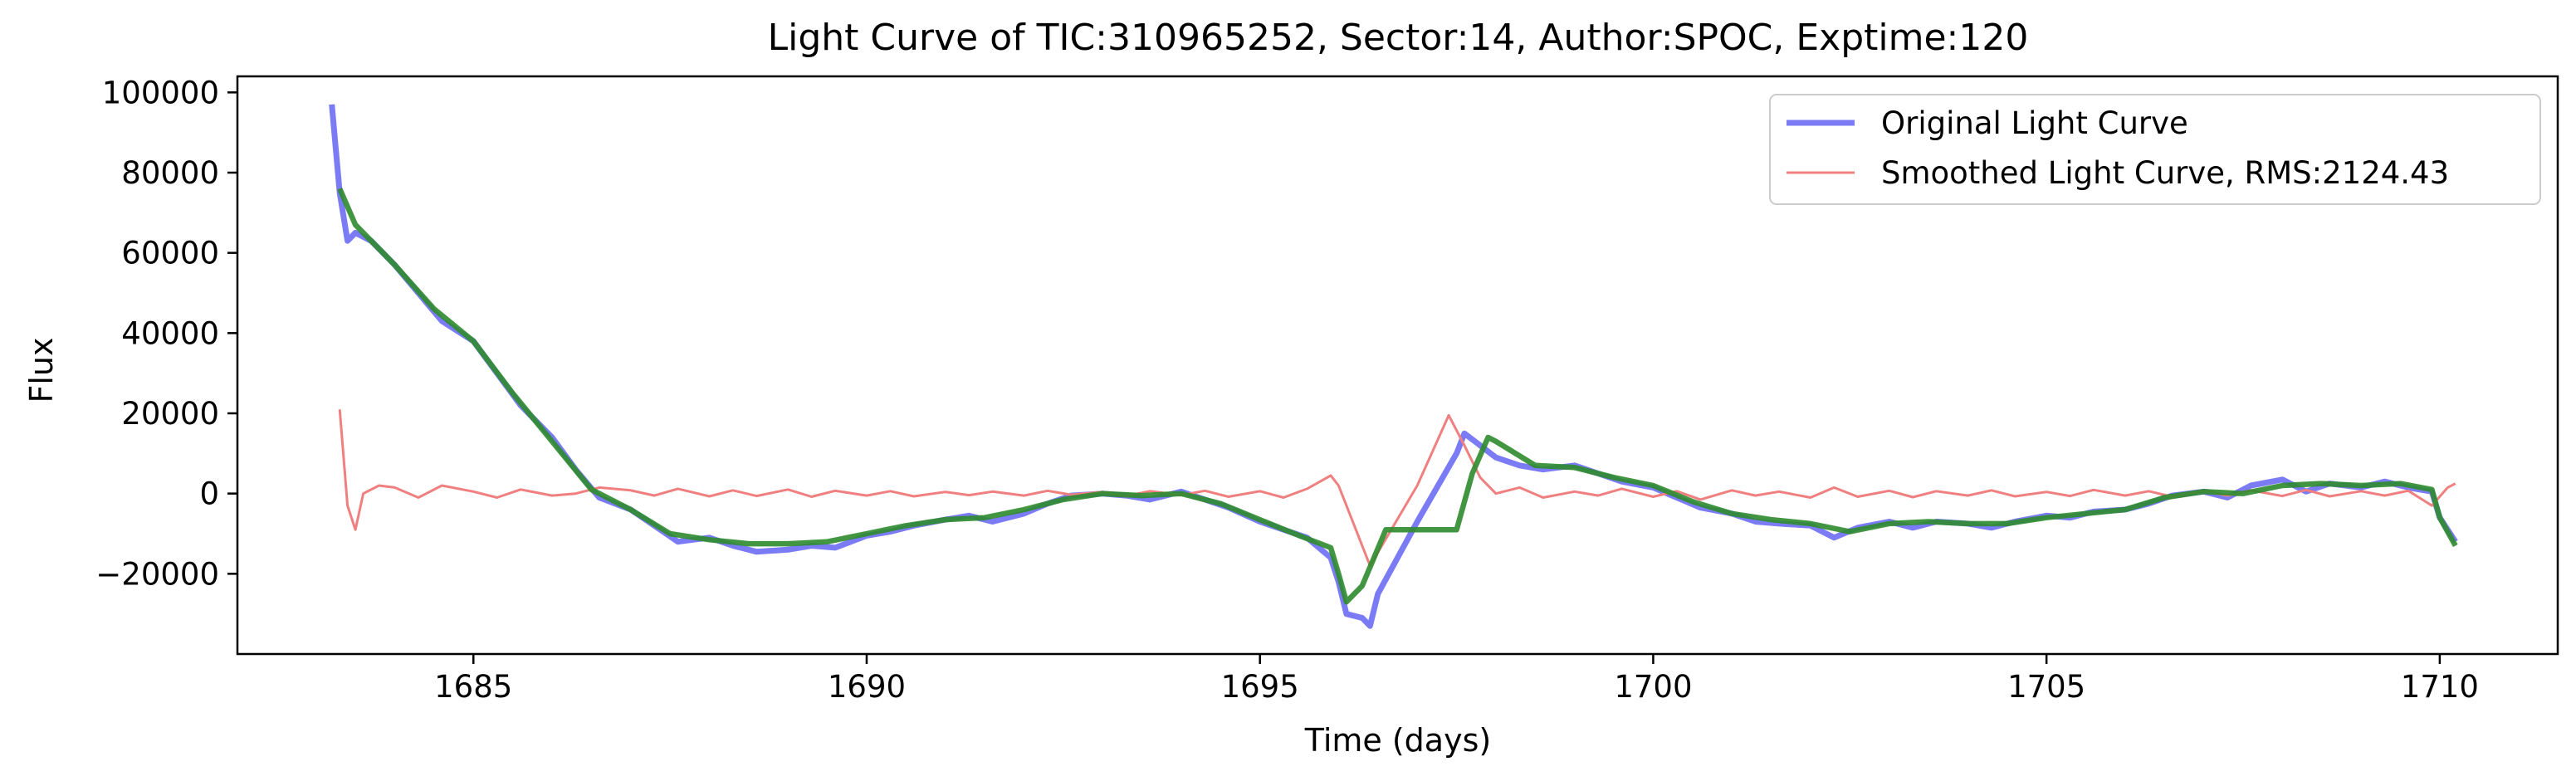 This screenshot has width=2576, height=781. What do you see at coordinates (170, 414) in the screenshot?
I see `y-tick-label: 20000` at bounding box center [170, 414].